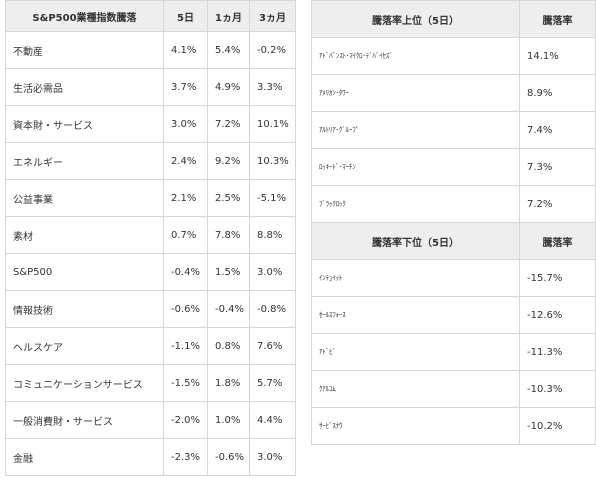 The height and width of the screenshot is (487, 596). Describe the element at coordinates (228, 272) in the screenshot. I see `sector-1m-value: 1.5%` at that location.